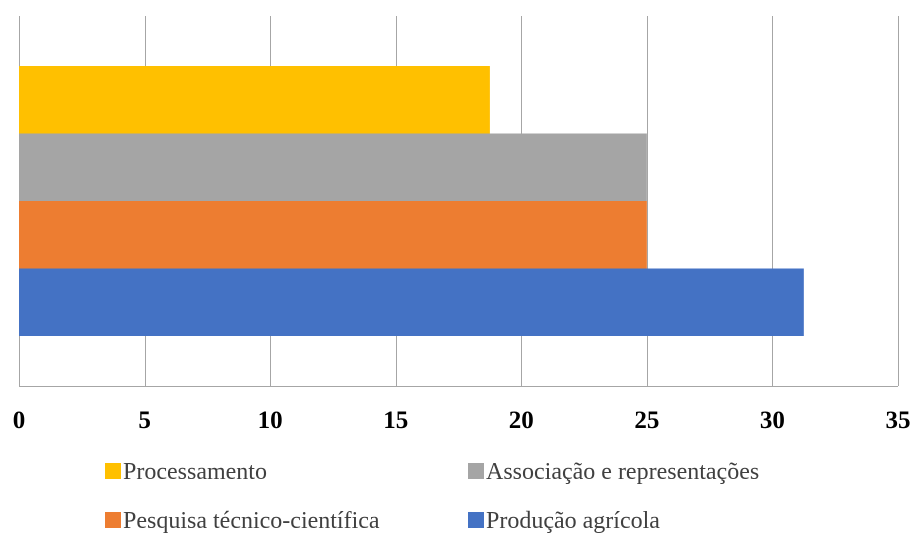 Image resolution: width=917 pixels, height=541 pixels. I want to click on x-tick-label-35: 35, so click(898, 420).